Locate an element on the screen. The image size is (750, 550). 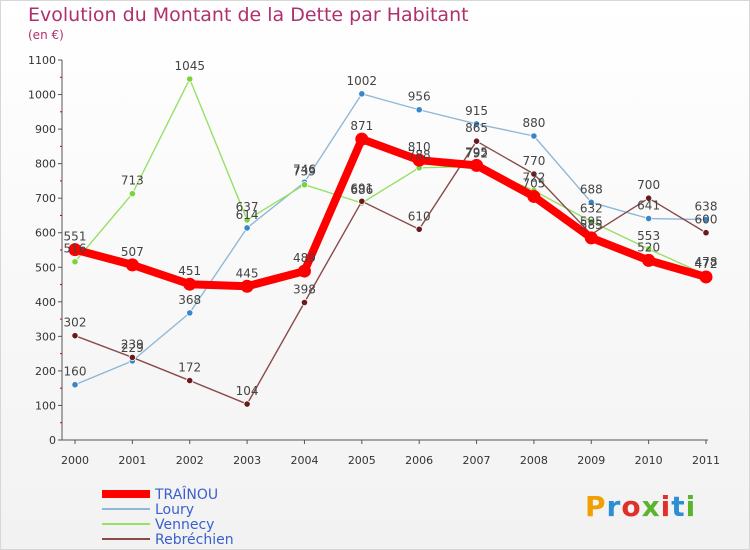
data-label: 614 is located at coordinates (247, 215).